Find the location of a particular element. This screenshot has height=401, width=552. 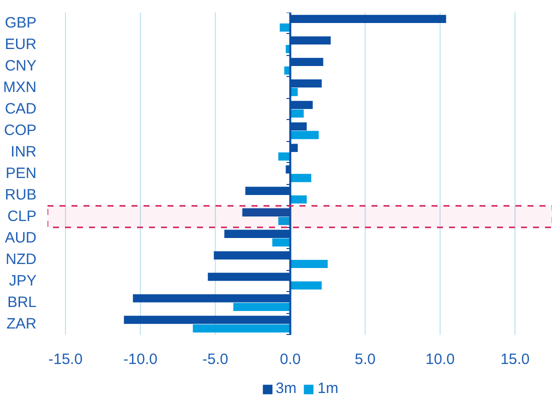

legend-label: 1m is located at coordinates (328, 388).